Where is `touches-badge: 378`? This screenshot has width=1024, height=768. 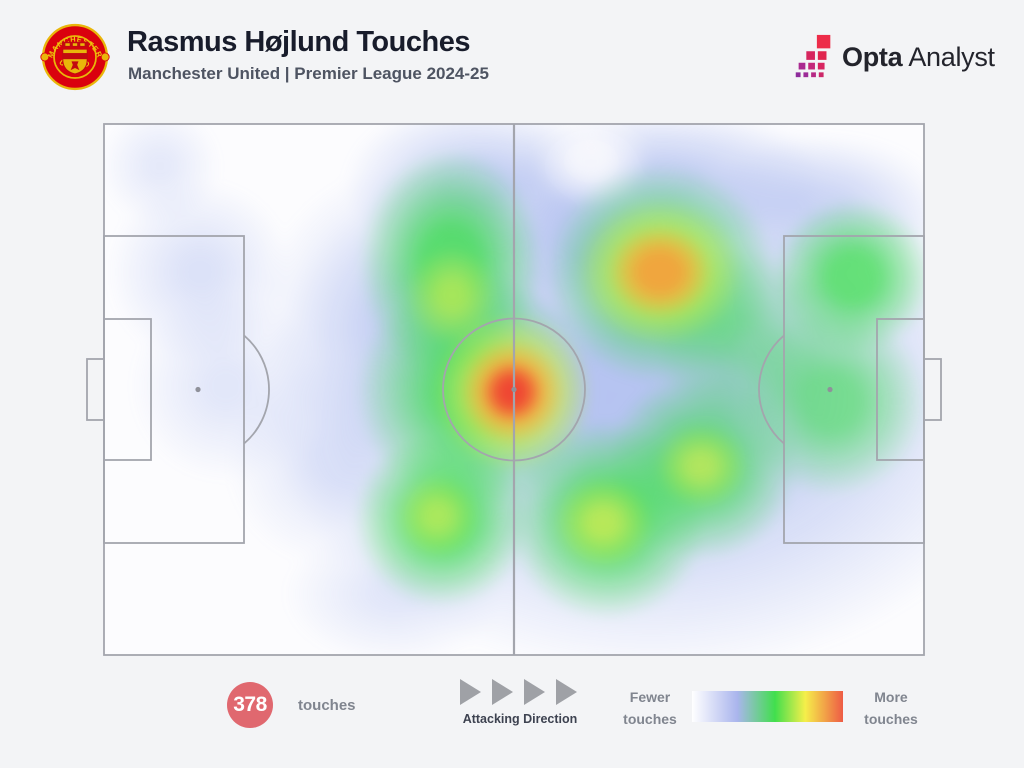
touches-badge: 378 is located at coordinates (250, 705).